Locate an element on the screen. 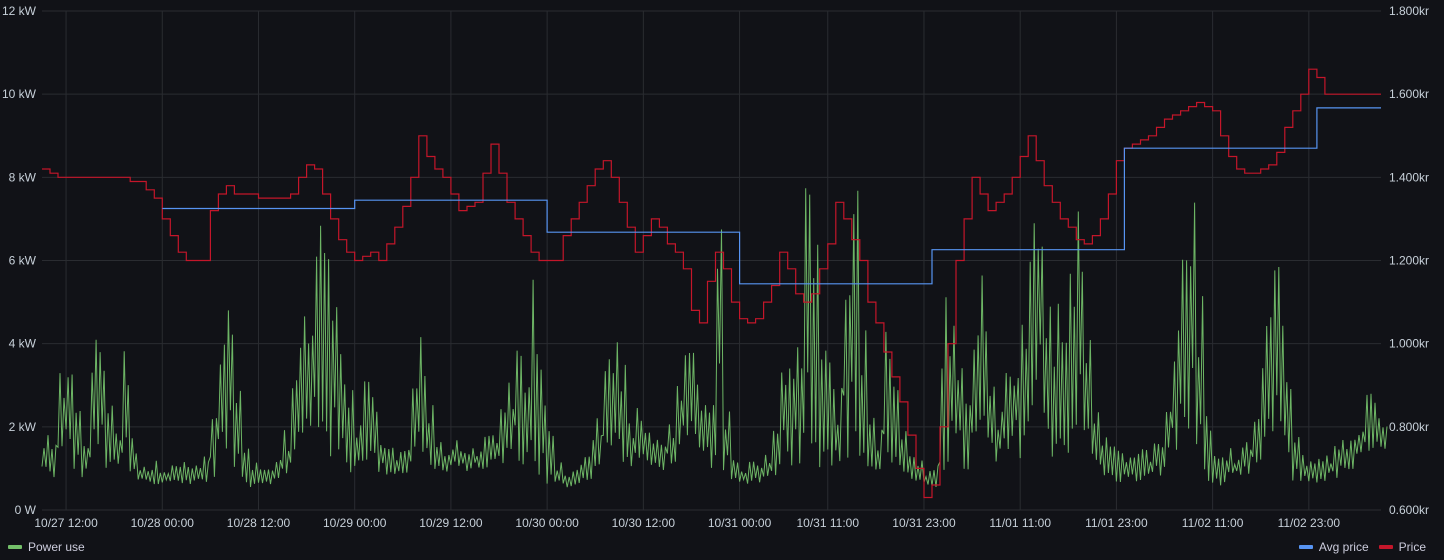 This screenshot has width=1444, height=560. x-tick-label: 11/02 11:00 is located at coordinates (1213, 523).